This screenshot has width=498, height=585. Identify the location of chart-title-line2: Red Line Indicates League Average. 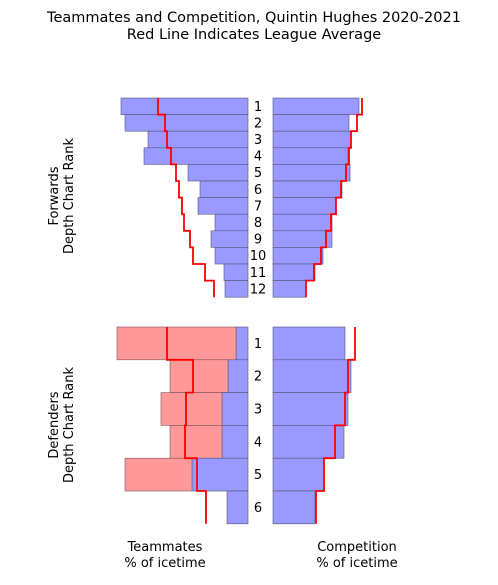
(254, 35).